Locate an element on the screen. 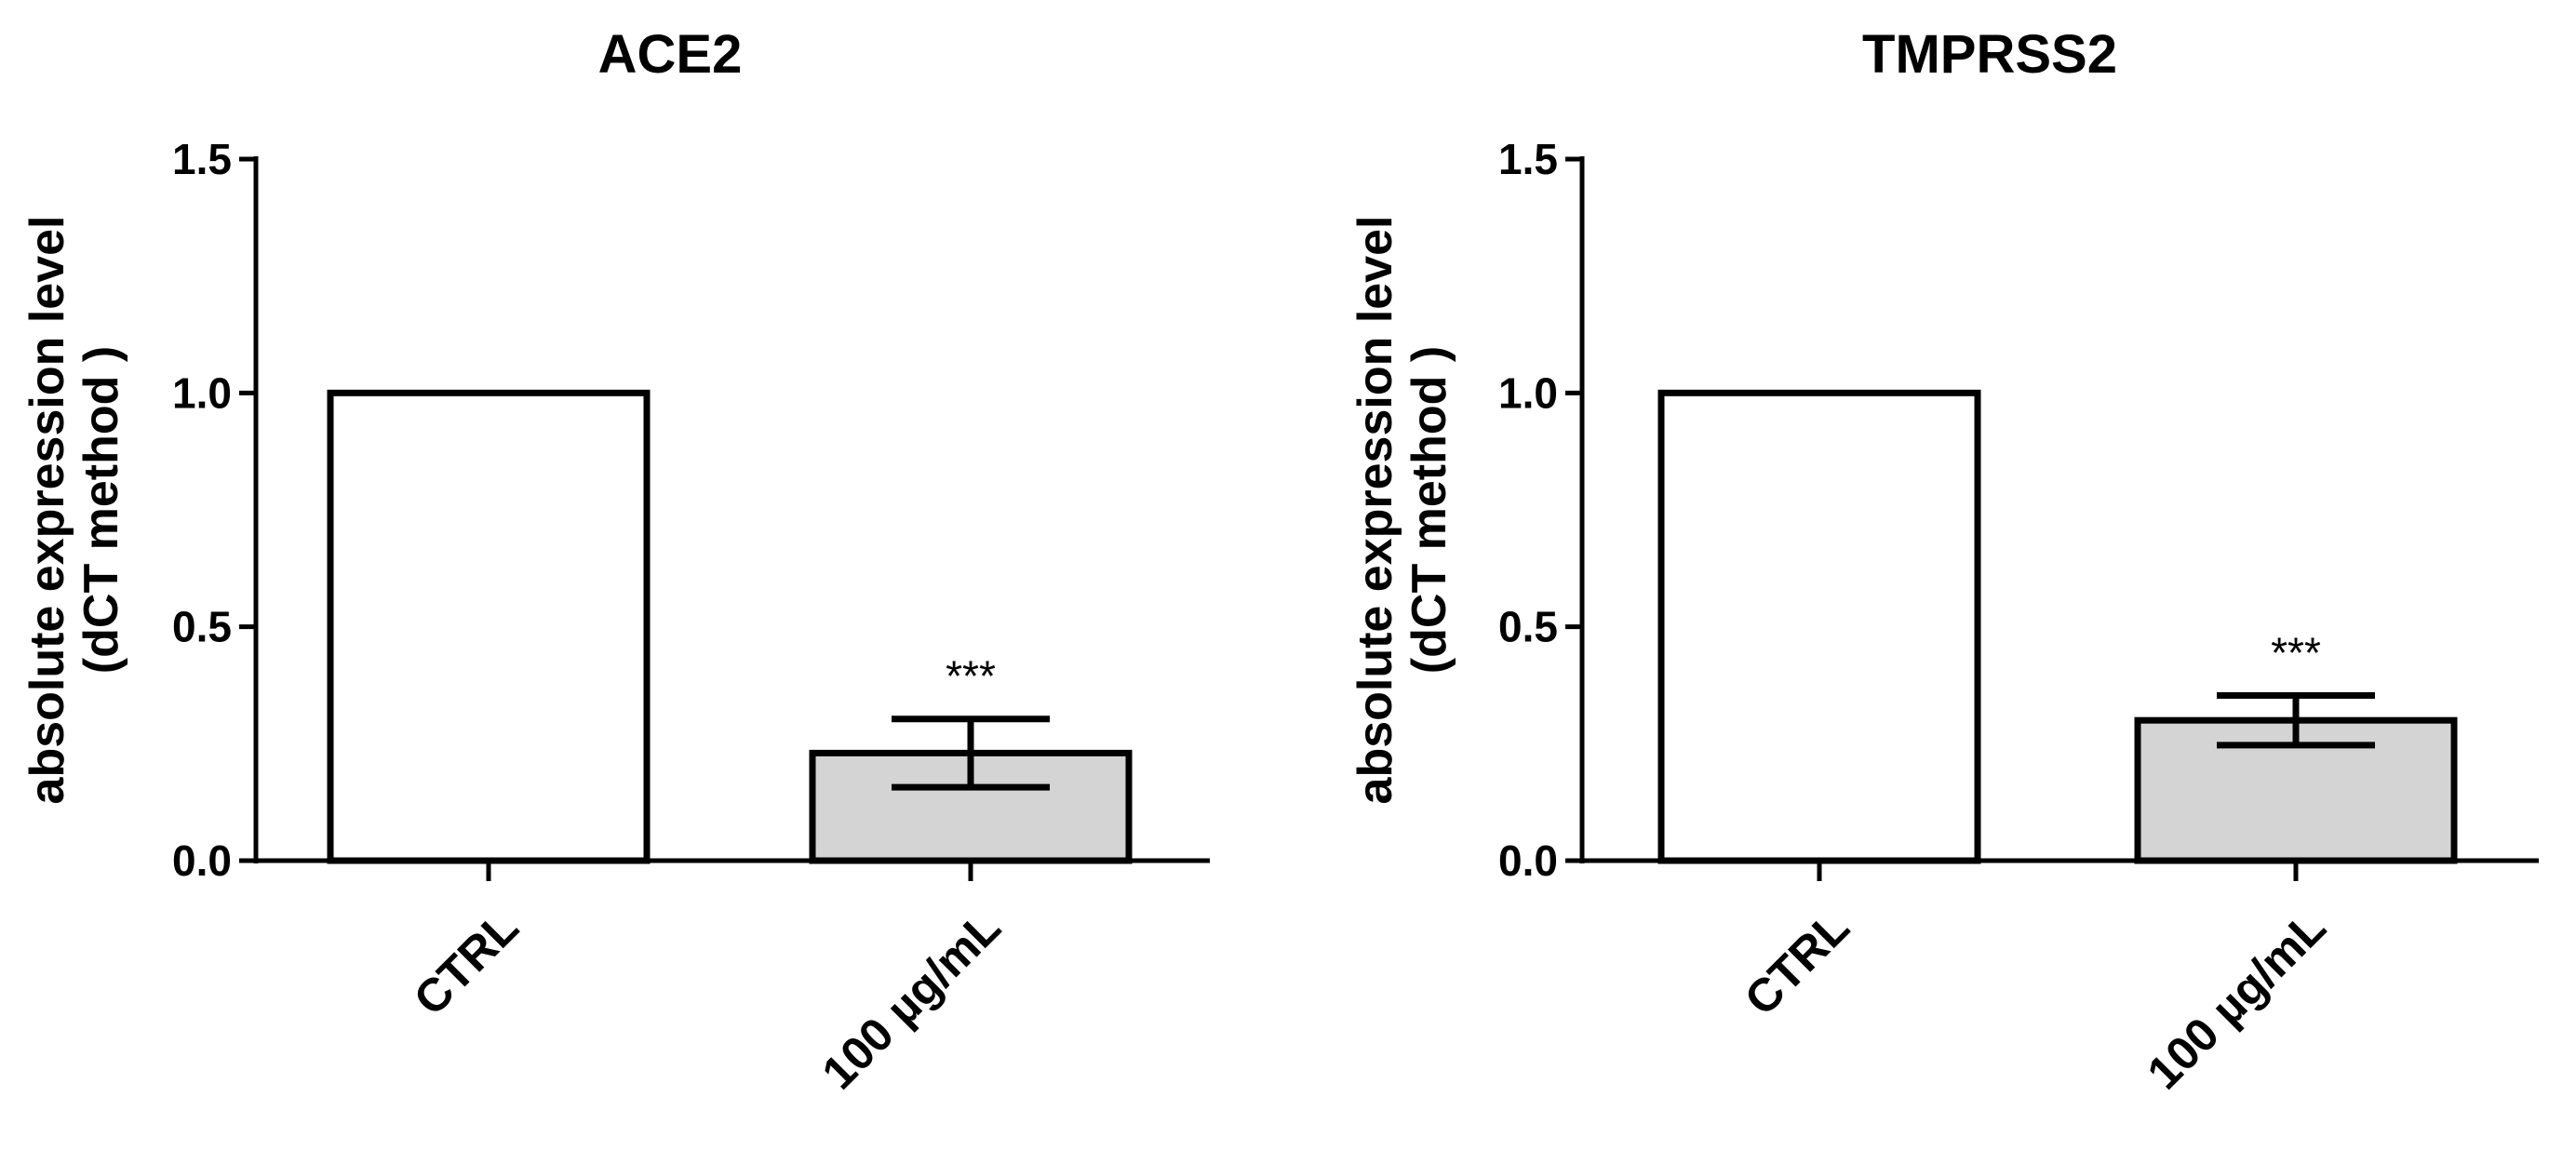  chart-title: ACE2 is located at coordinates (670, 55).